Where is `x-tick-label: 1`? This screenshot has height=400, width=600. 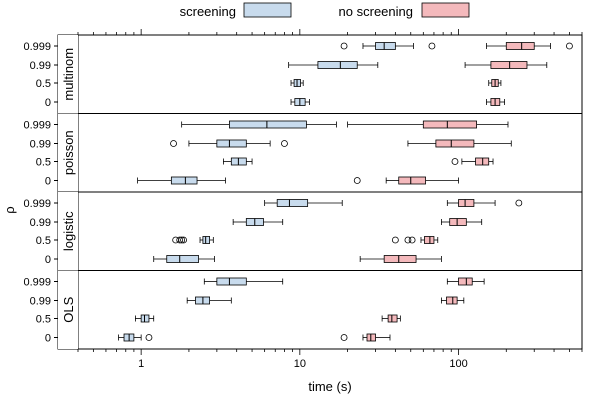 x-tick-label: 1 is located at coordinates (141, 364).